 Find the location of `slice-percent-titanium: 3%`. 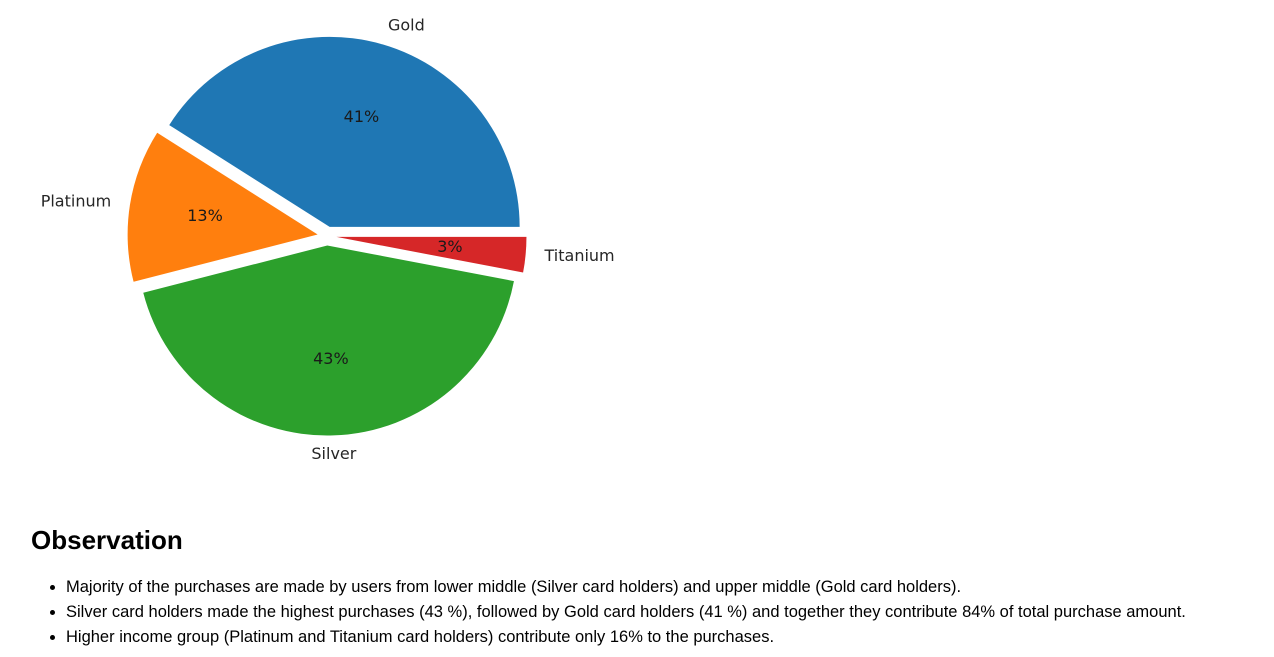

slice-percent-titanium: 3% is located at coordinates (449, 246).